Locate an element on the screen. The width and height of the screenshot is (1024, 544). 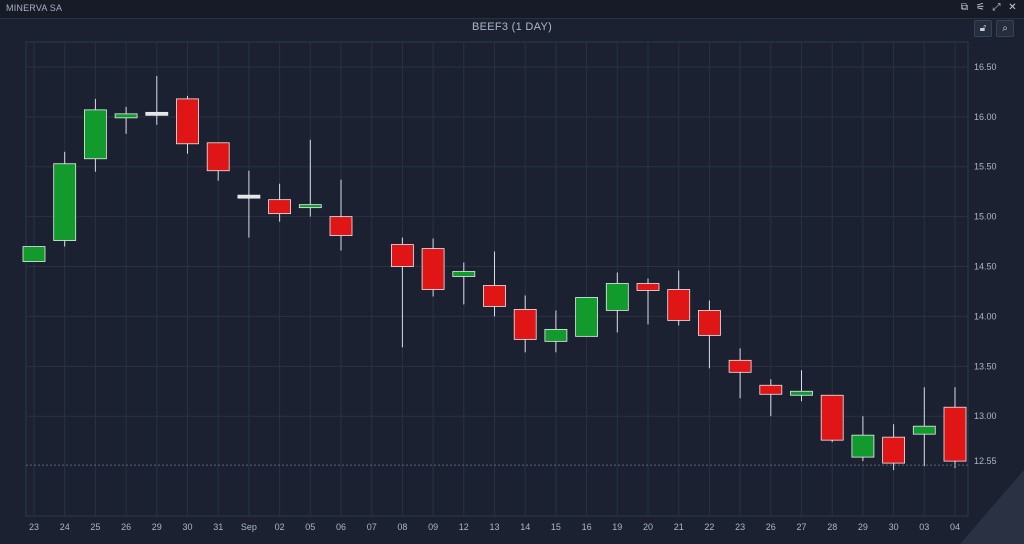
x-tick-label: Sep is located at coordinates (249, 527).